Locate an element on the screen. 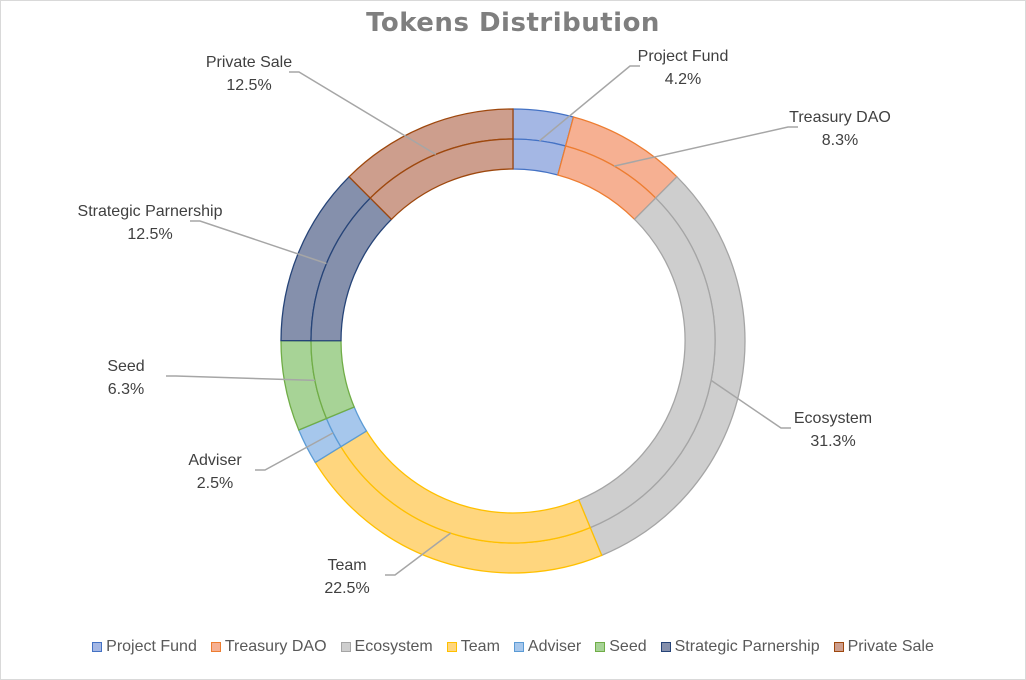  legend-item-private-sale: Private Sale is located at coordinates (883, 647).